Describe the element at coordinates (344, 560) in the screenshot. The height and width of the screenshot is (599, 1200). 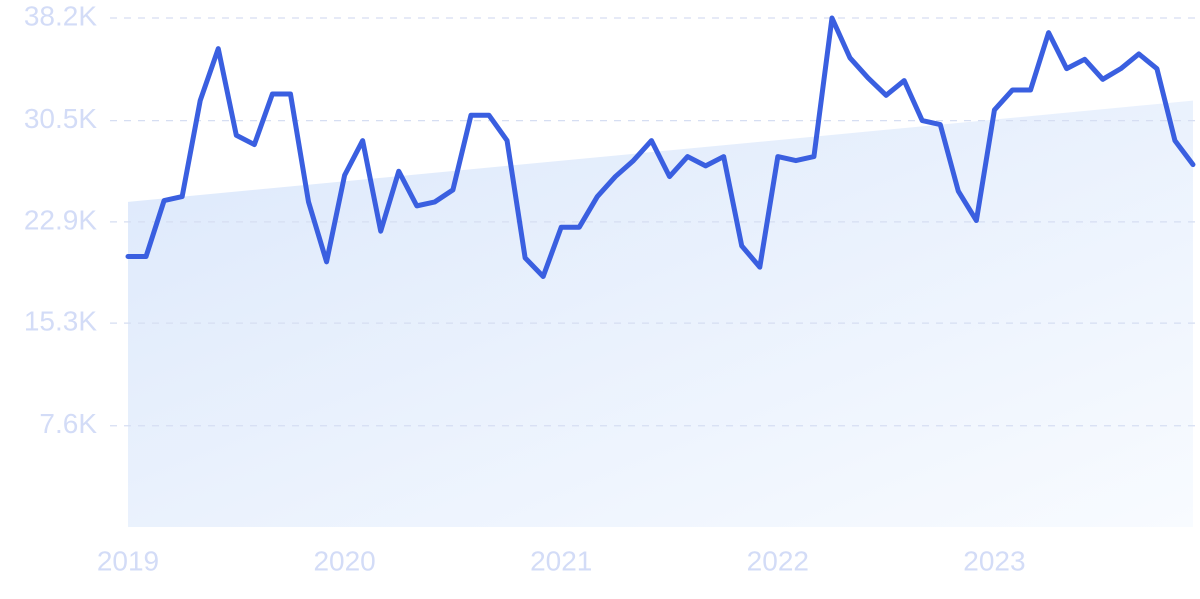
I see `x-tick-label: 2020` at that location.